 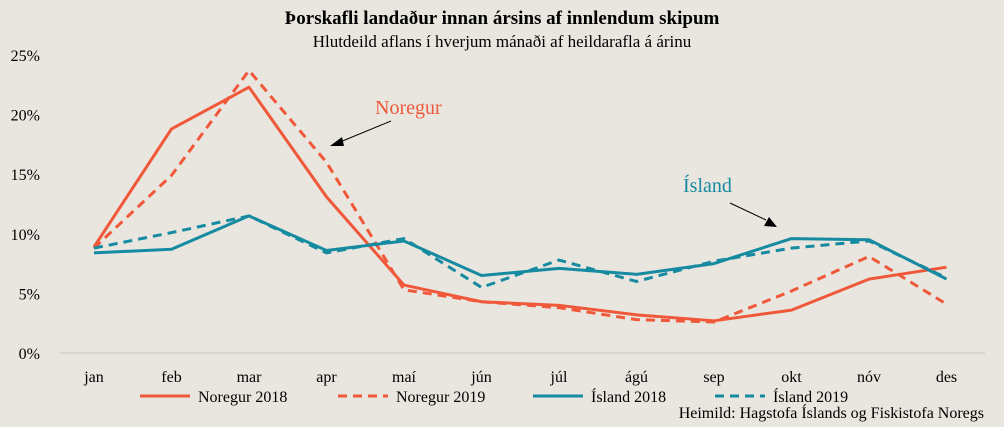 What do you see at coordinates (29, 294) in the screenshot?
I see `y-tick-label: 5%` at bounding box center [29, 294].